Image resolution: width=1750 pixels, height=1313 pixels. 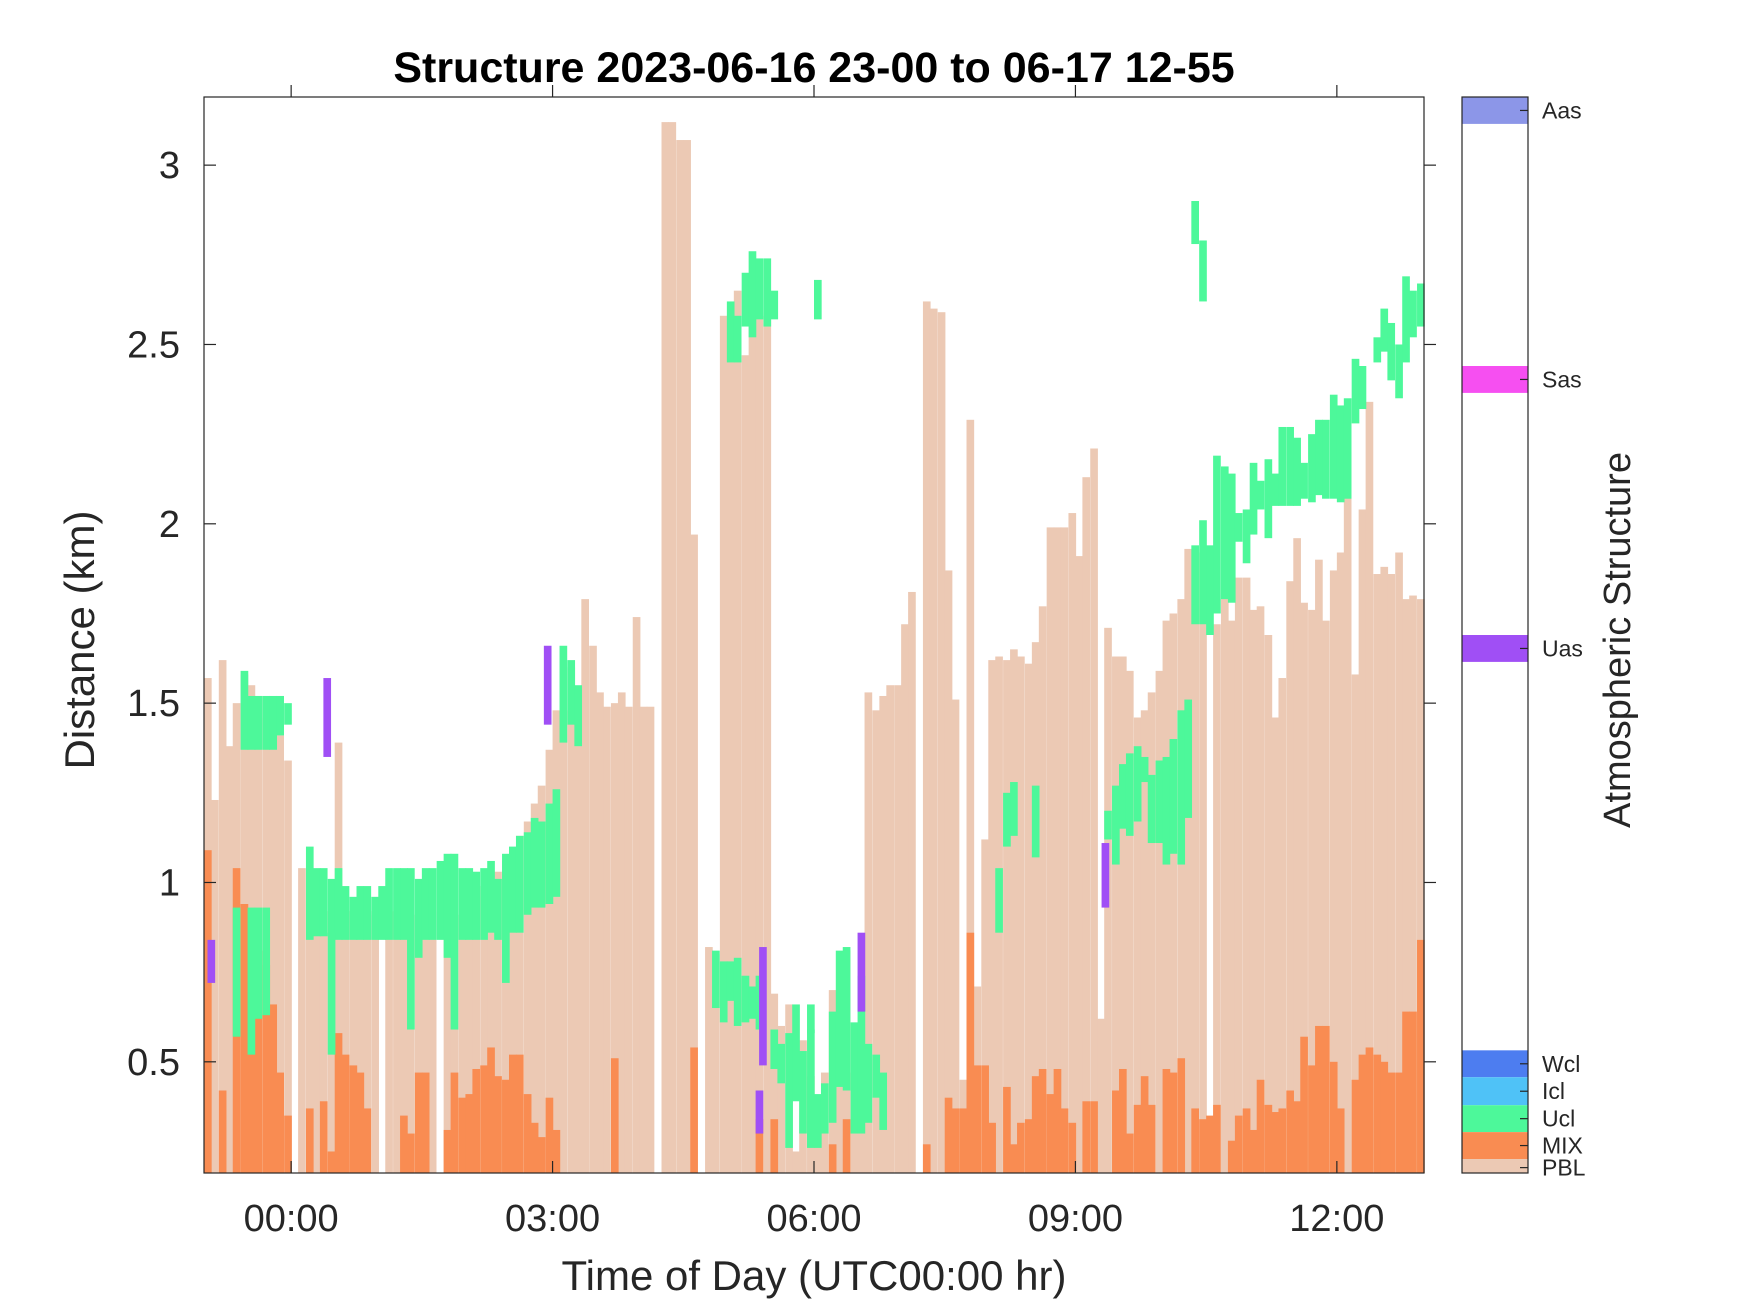 I want to click on x-tick-label: 09:00, so click(x=1075, y=1219).